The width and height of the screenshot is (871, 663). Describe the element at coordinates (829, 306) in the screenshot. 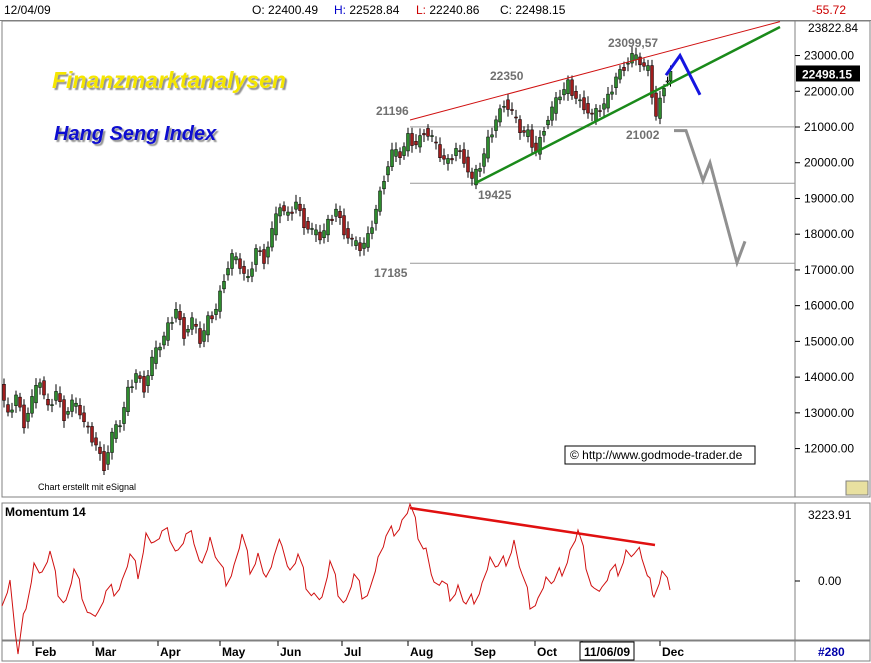

I see `price-tick-label: 16000.00` at that location.